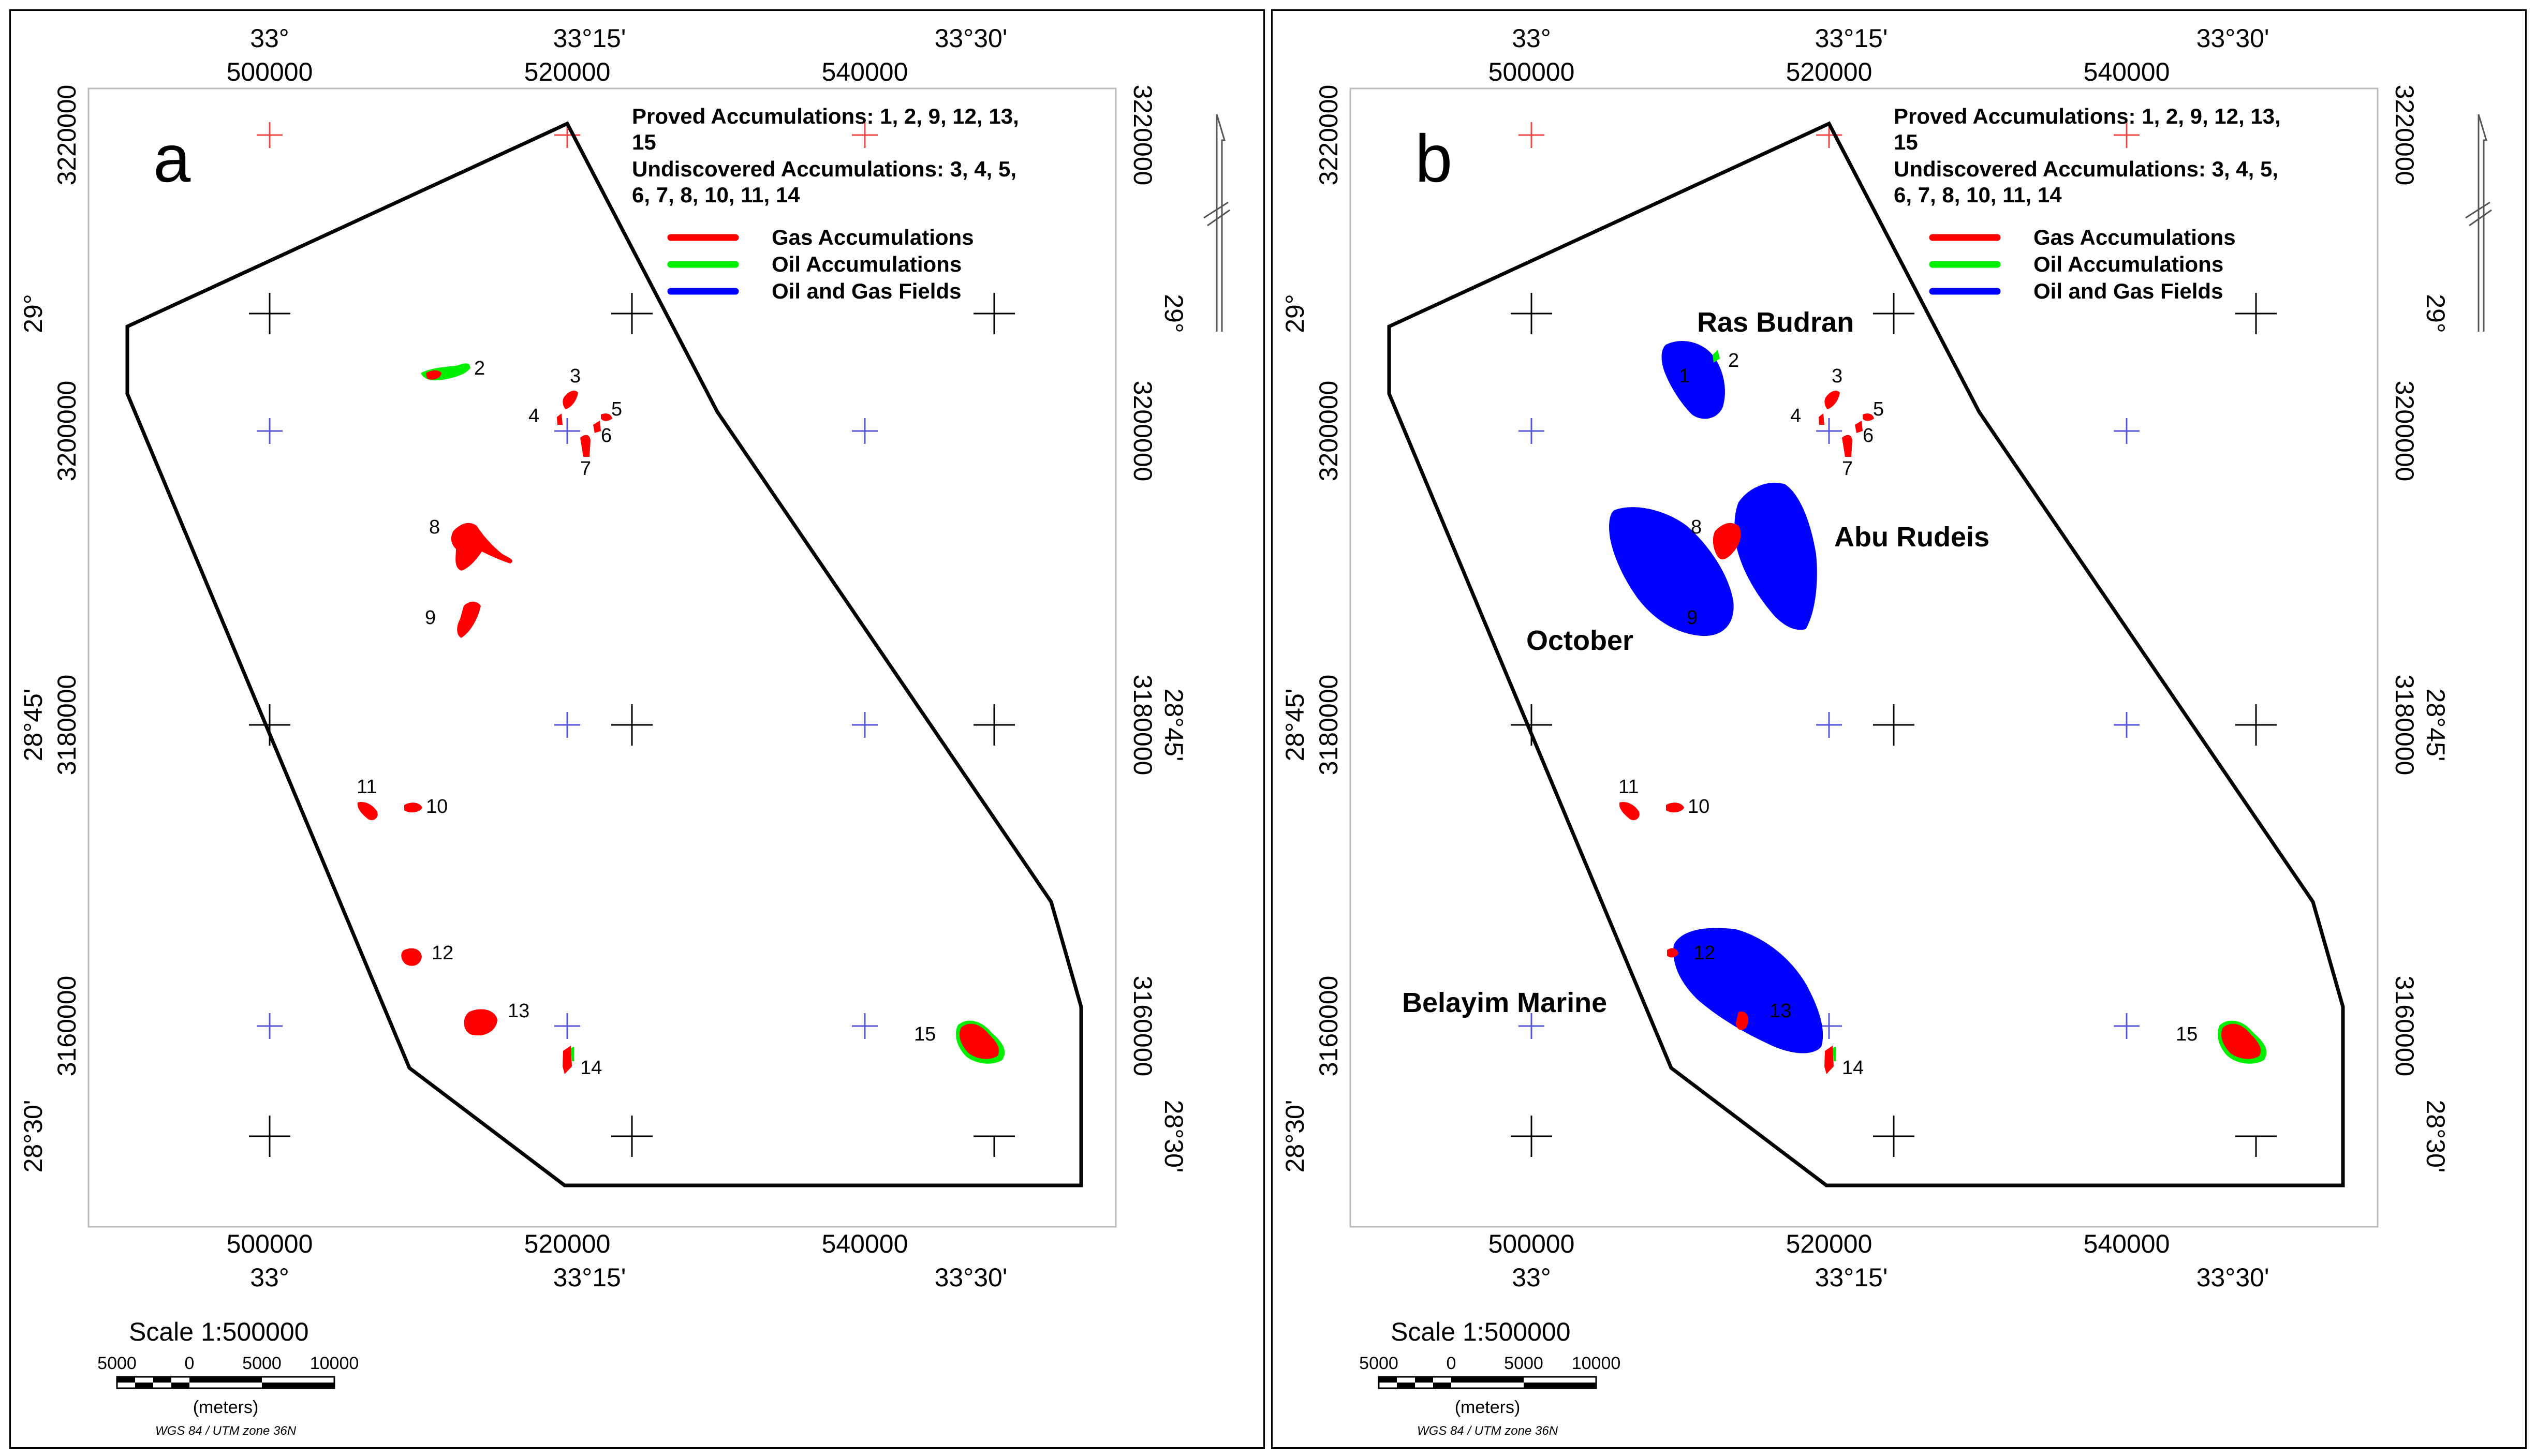  I want to click on top-utm-2: 540000, so click(865, 71).